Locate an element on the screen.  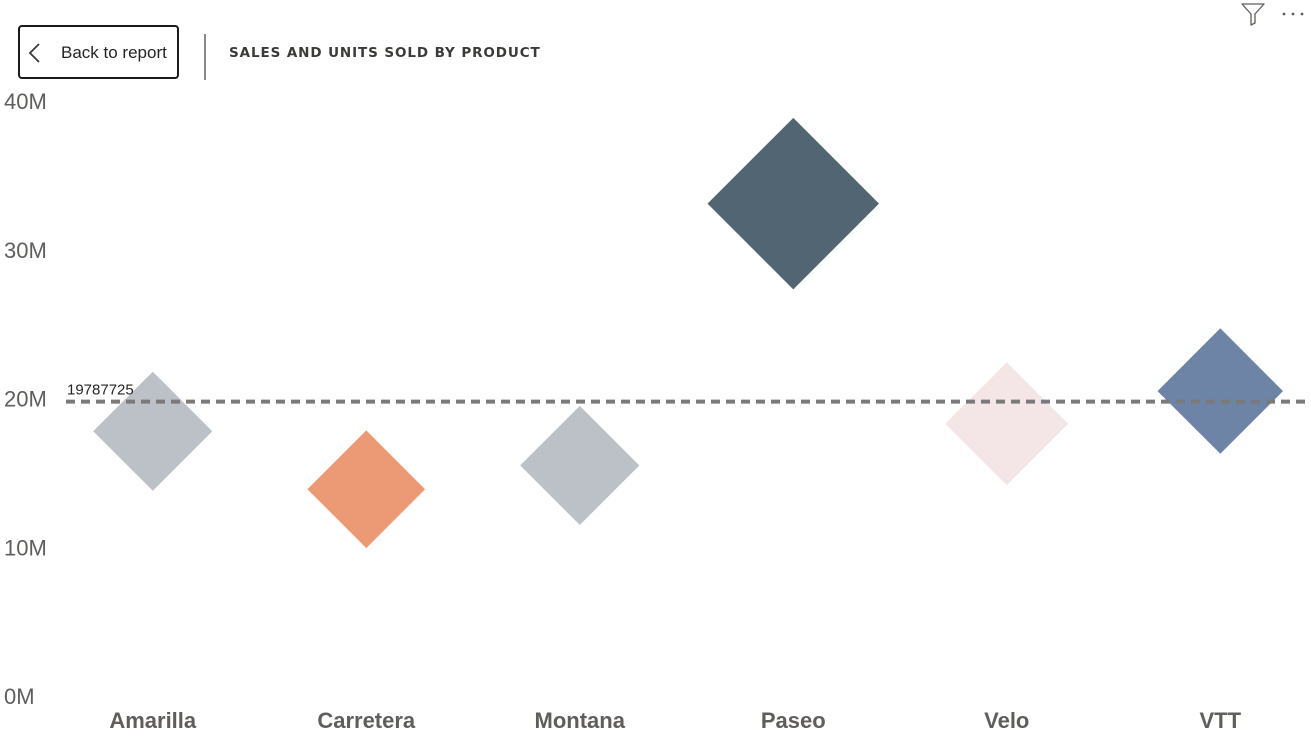
data-point-paseo is located at coordinates (793, 203).